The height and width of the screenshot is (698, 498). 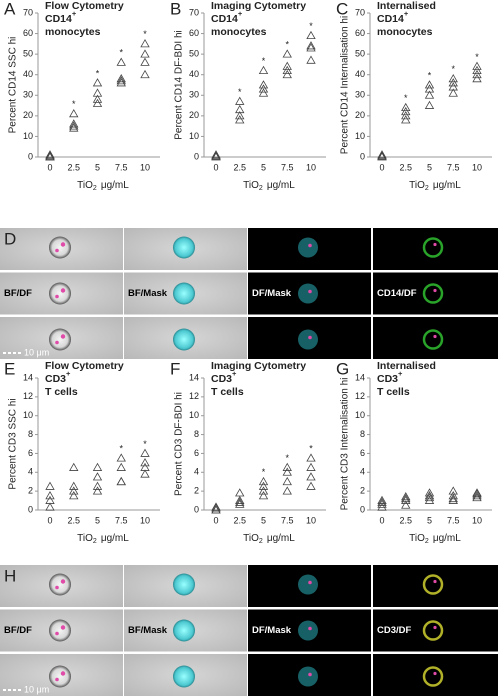 What do you see at coordinates (30, 156) in the screenshot?
I see `y-tick-label: 0` at bounding box center [30, 156].